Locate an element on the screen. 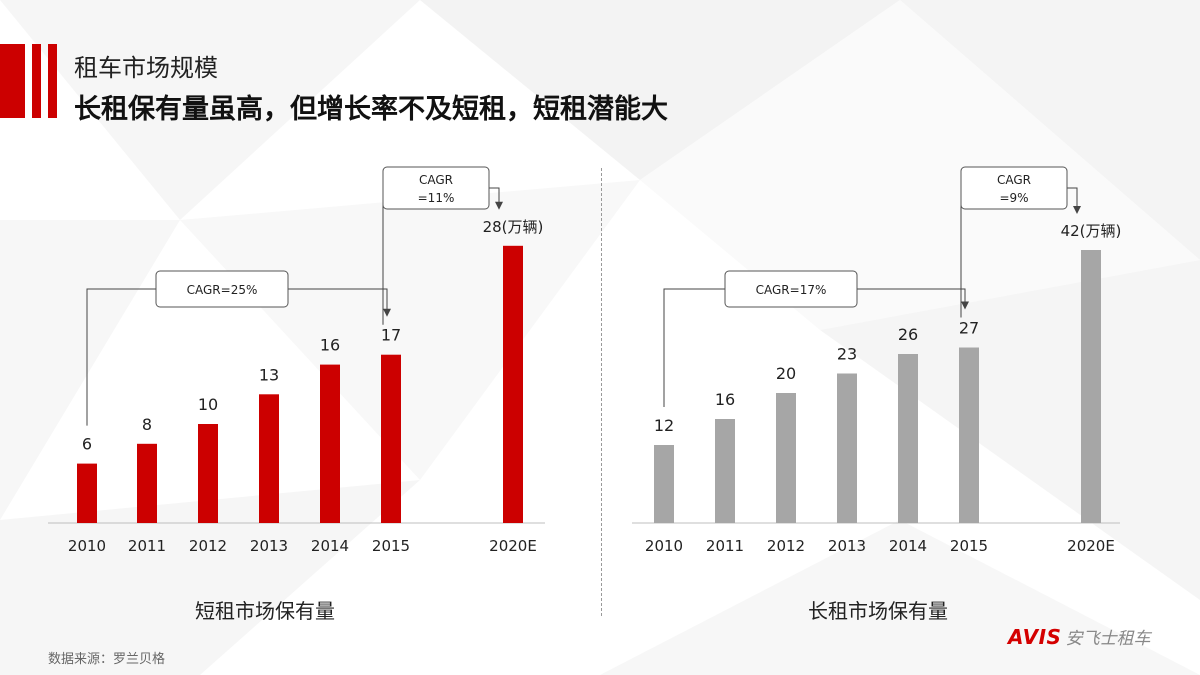 The image size is (1200, 675). data-label-2011: 8 is located at coordinates (147, 424).